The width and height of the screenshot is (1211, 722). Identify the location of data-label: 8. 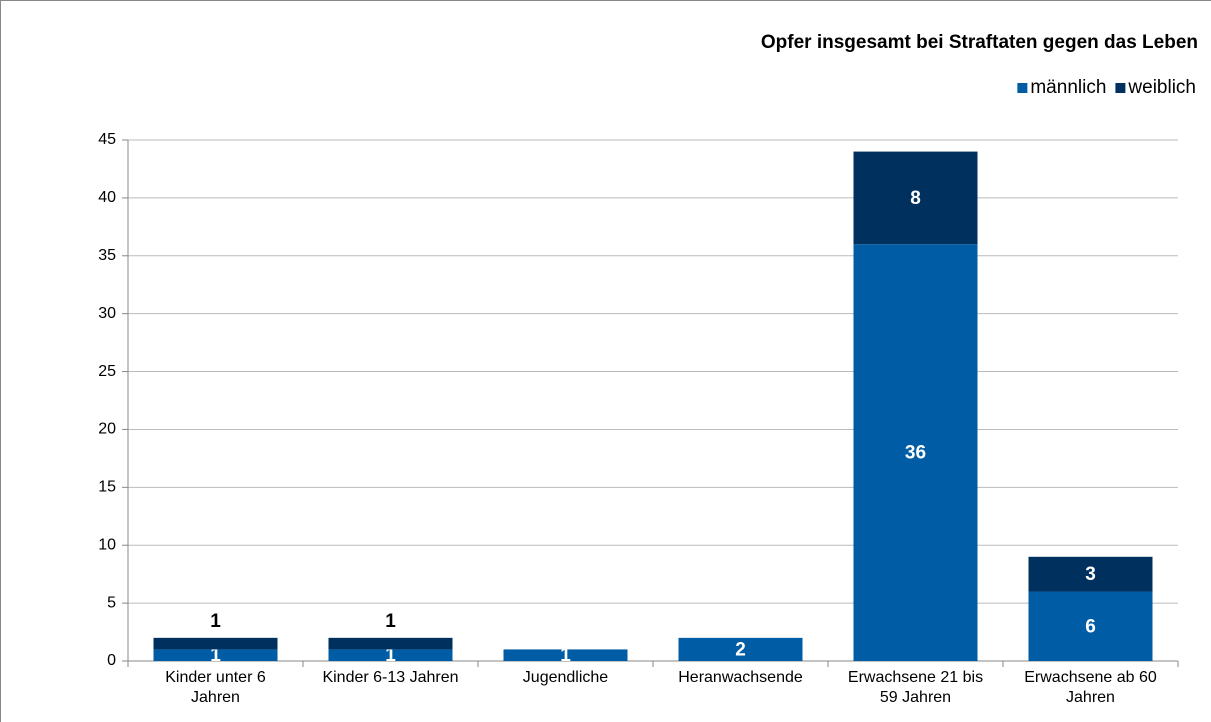
(915, 198).